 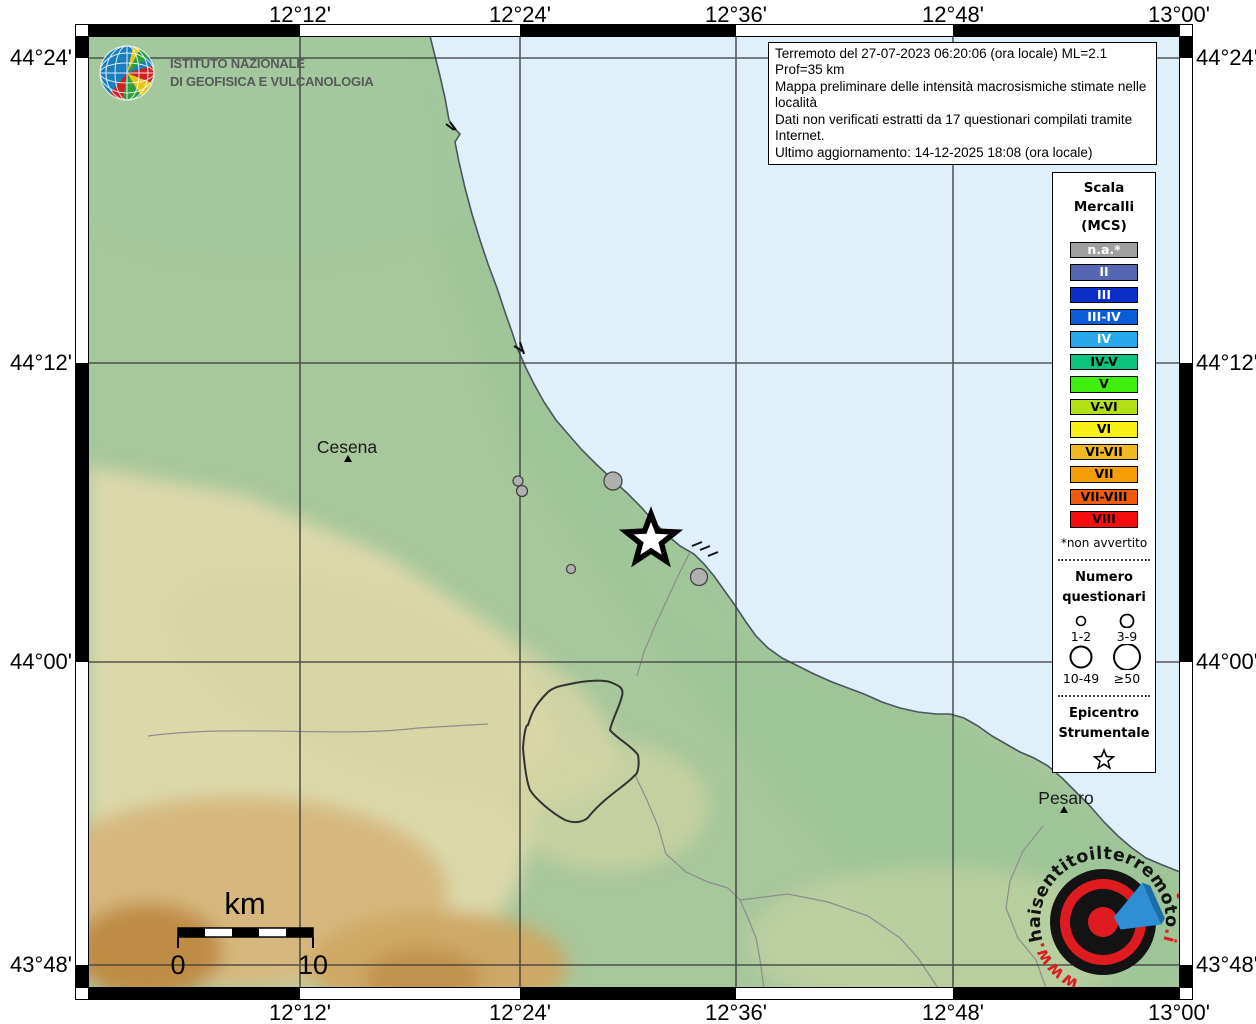 I want to click on city-cesena: Cesena, so click(x=347, y=449).